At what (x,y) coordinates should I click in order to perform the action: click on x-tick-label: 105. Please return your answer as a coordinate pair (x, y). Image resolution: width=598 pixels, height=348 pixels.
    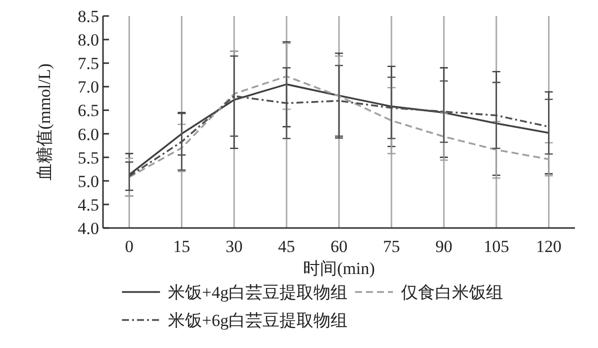
    Looking at the image, I should click on (497, 246).